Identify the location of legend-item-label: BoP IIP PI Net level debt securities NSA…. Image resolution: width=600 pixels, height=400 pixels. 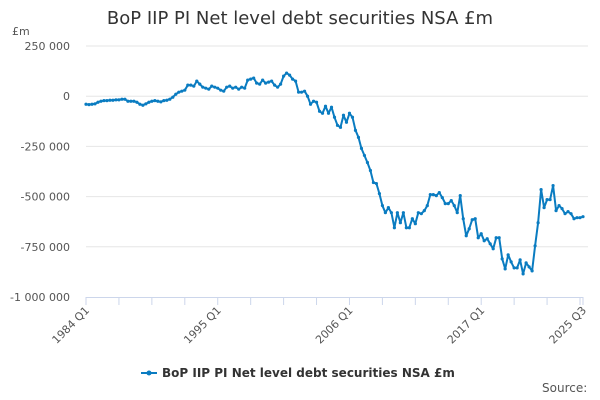
(308, 373).